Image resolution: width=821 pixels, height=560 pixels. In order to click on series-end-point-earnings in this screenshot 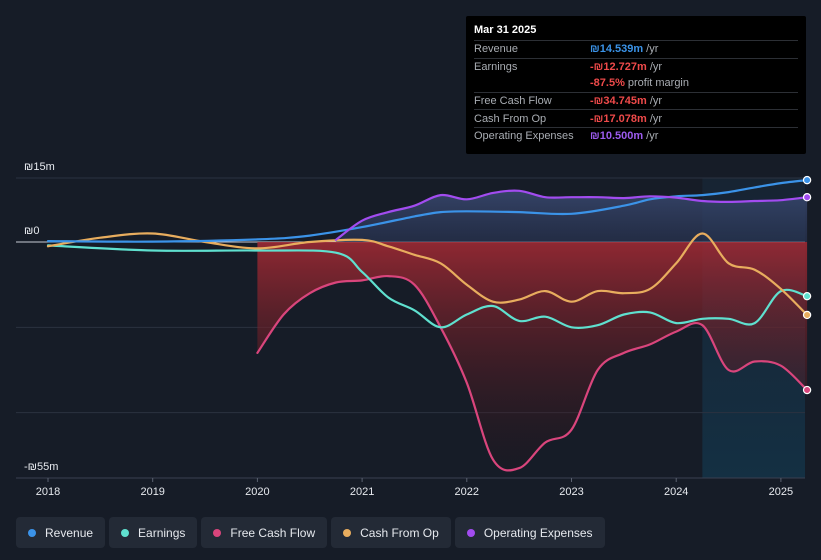, I will do `click(807, 296)`.